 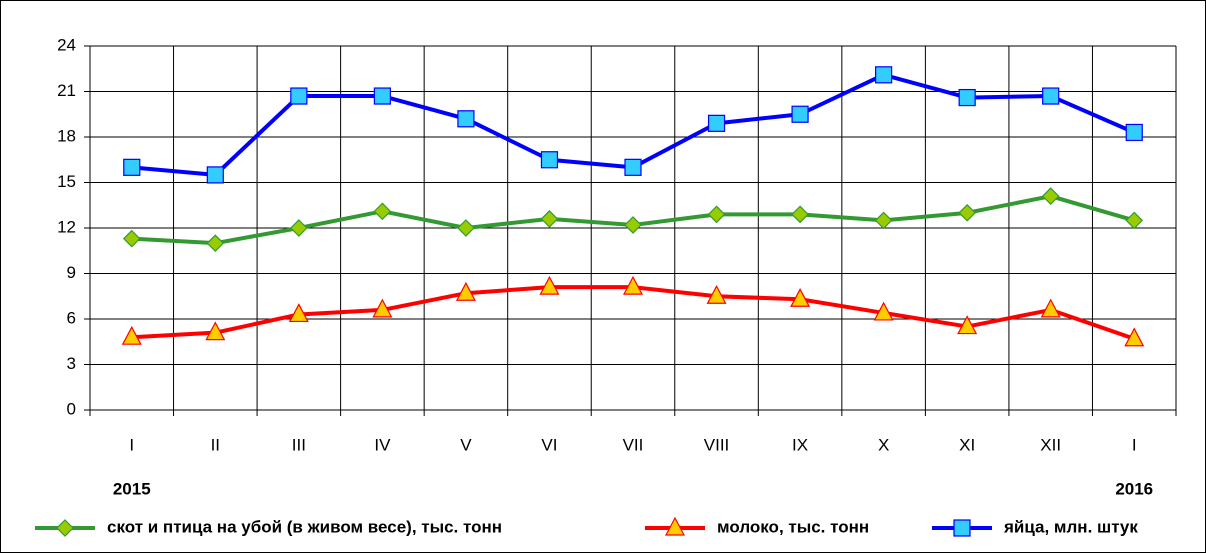 What do you see at coordinates (66, 135) in the screenshot?
I see `y-tick-label: 18` at bounding box center [66, 135].